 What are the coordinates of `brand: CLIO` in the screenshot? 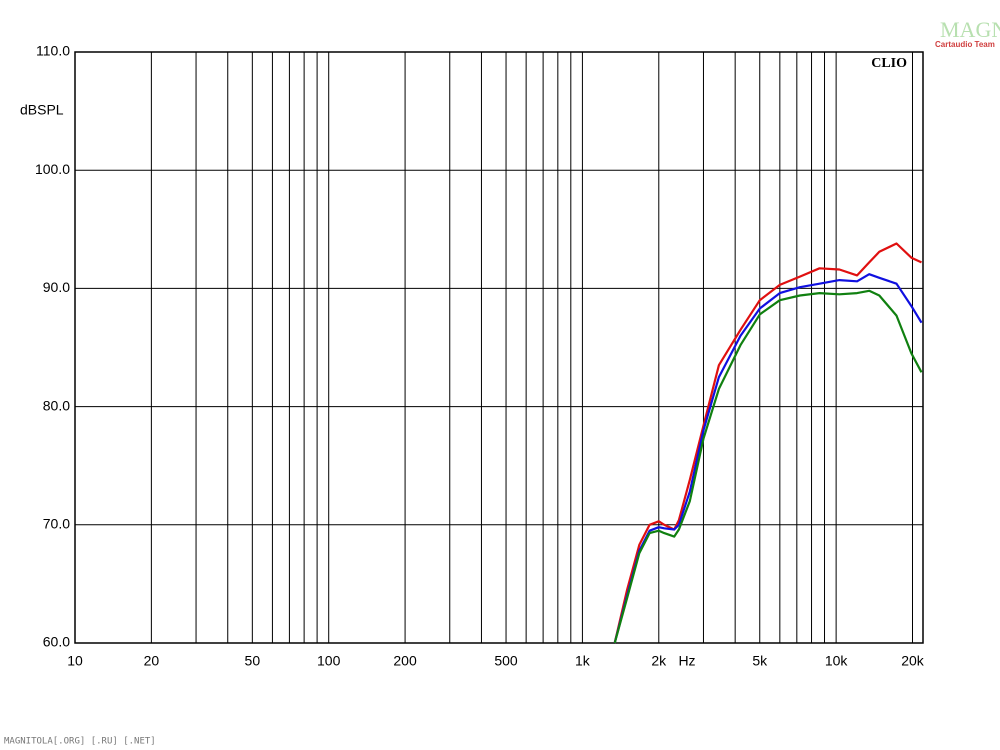 It's located at (889, 63).